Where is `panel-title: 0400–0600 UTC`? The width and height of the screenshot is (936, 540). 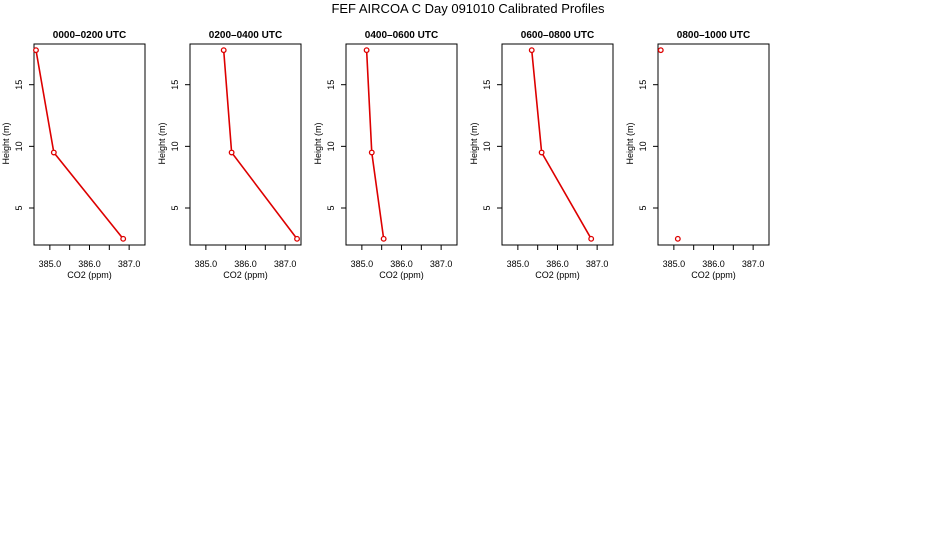 panel-title: 0400–0600 UTC is located at coordinates (401, 35).